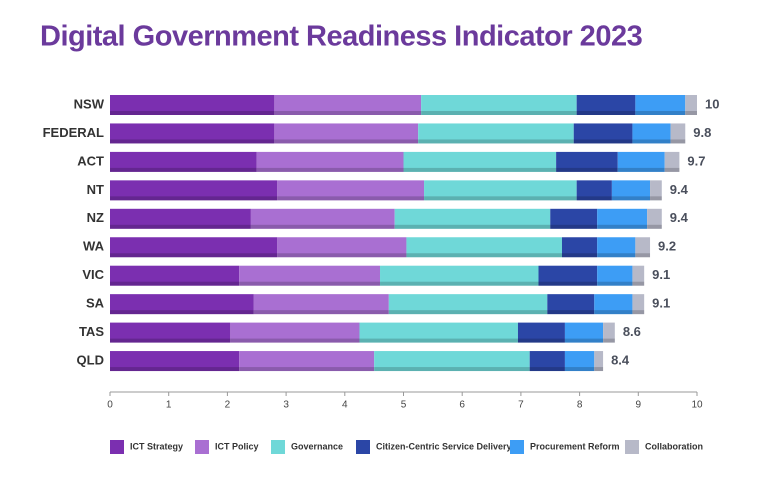  Describe the element at coordinates (95, 303) in the screenshot. I see `category-label: SA` at that location.